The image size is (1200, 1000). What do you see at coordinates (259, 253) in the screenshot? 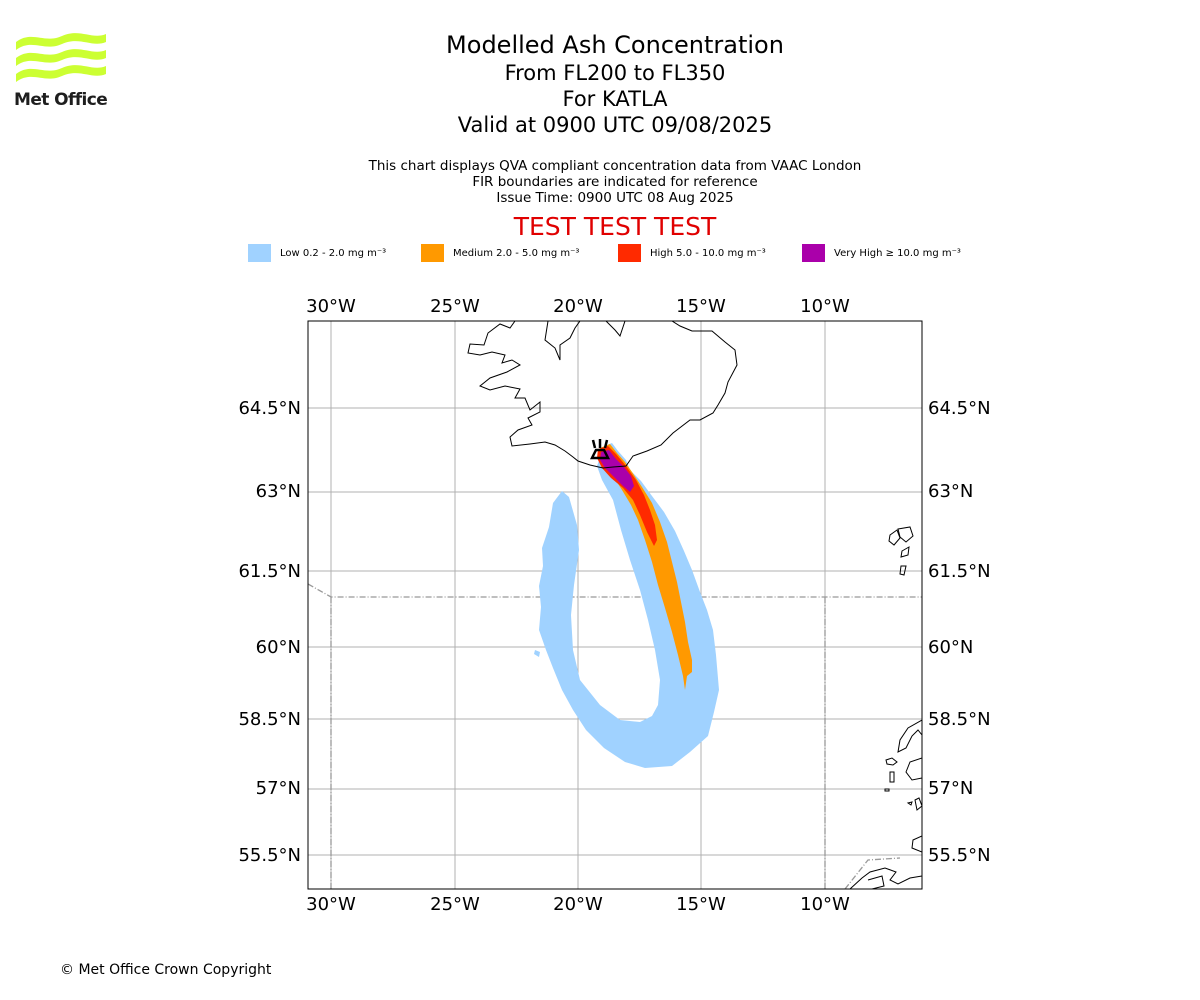
I see `legend-swatch-low` at bounding box center [259, 253].